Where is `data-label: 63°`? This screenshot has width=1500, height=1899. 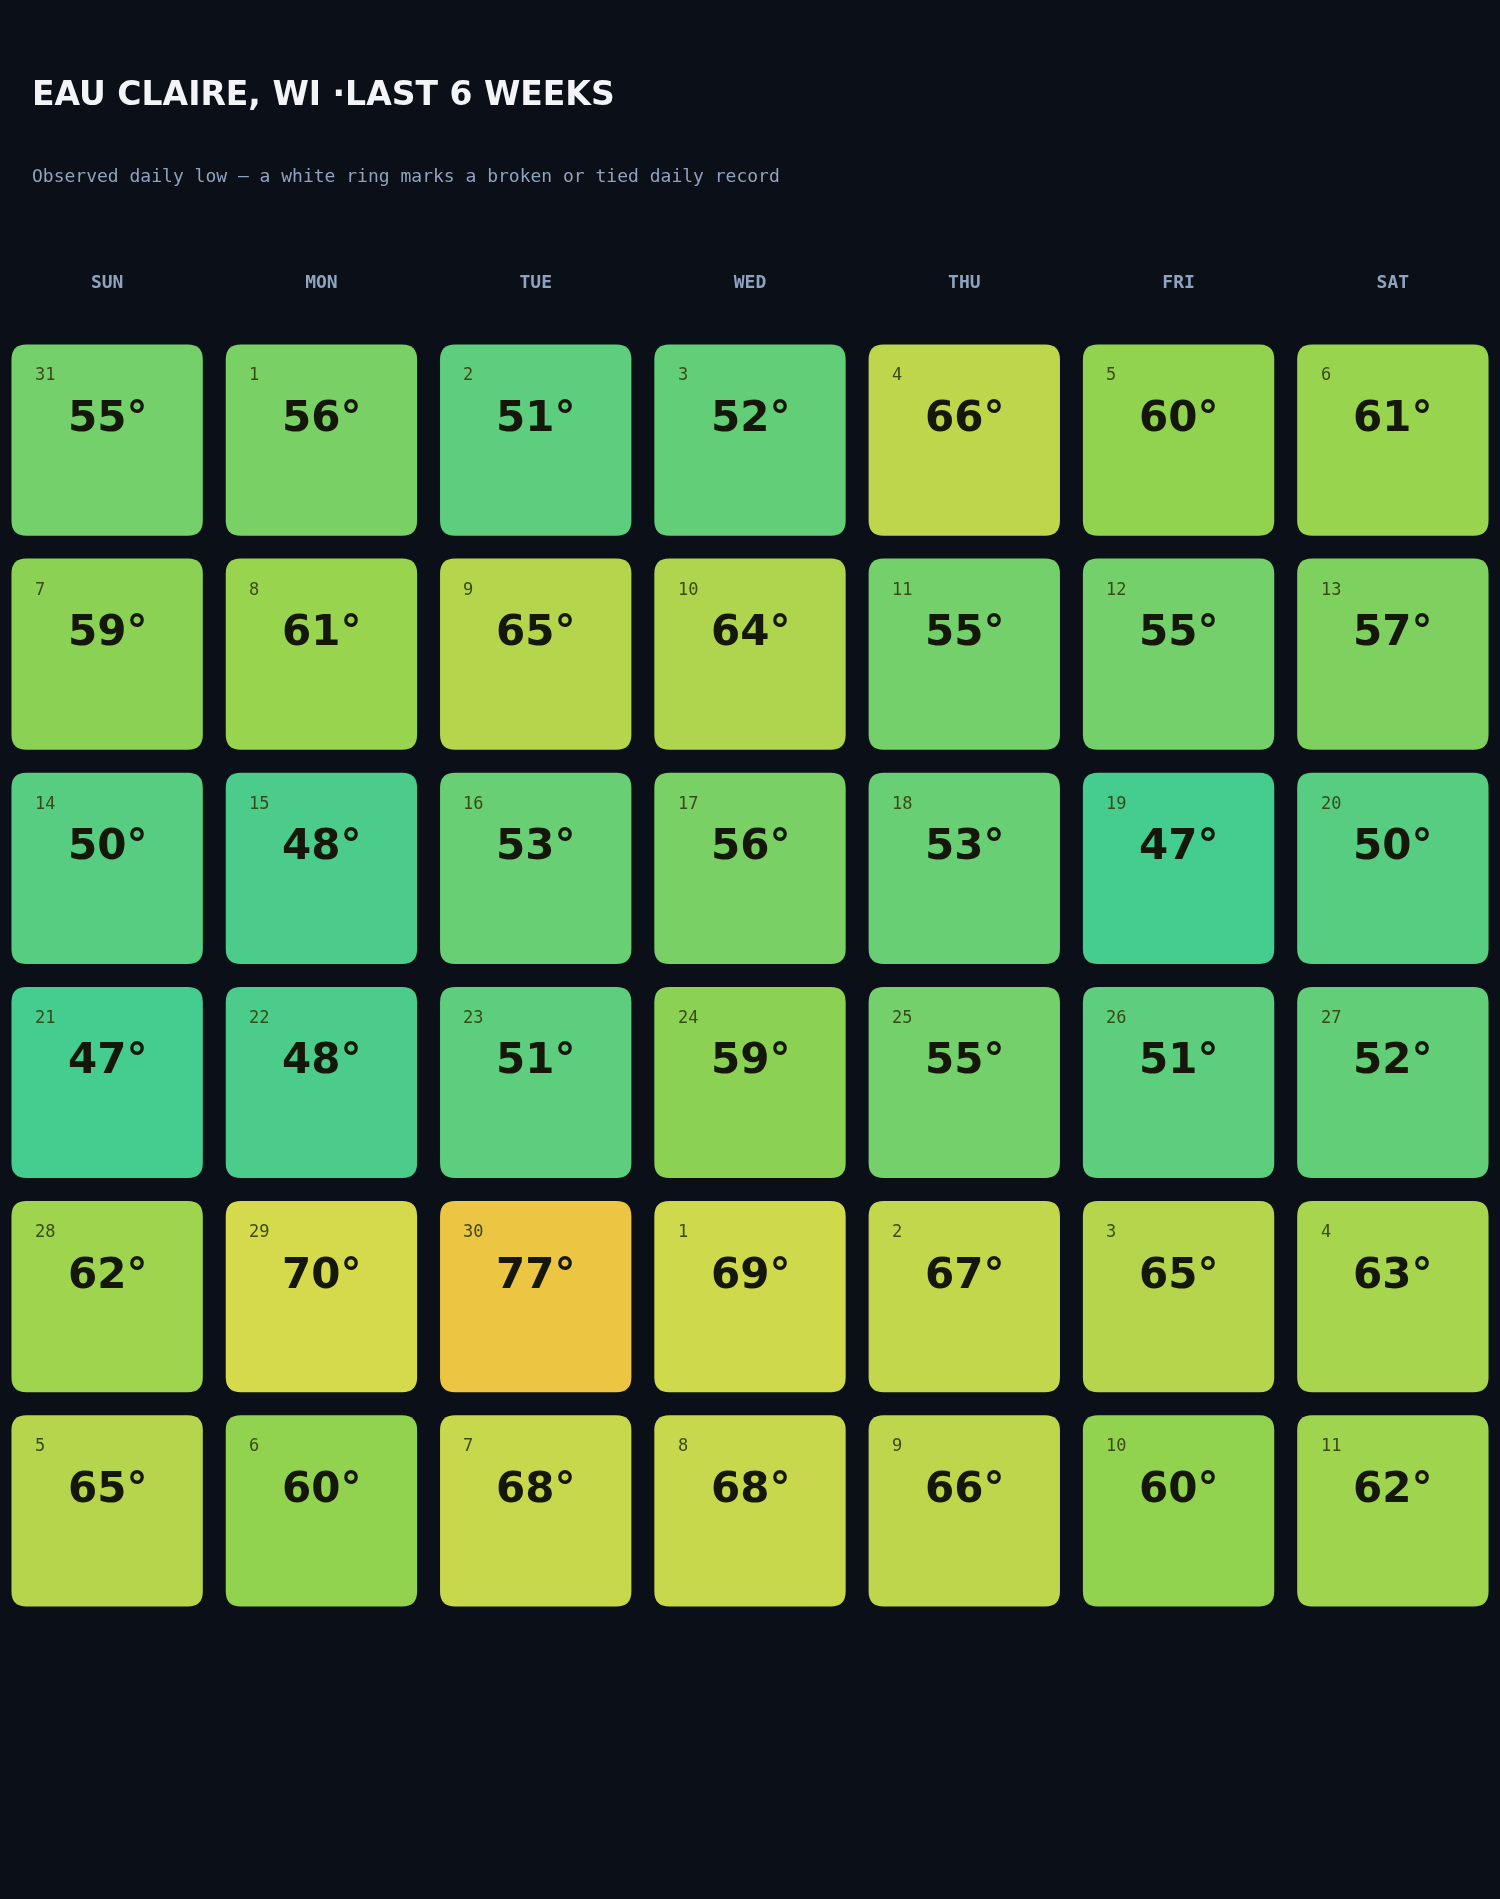
data-label: 63° is located at coordinates (1393, 1273).